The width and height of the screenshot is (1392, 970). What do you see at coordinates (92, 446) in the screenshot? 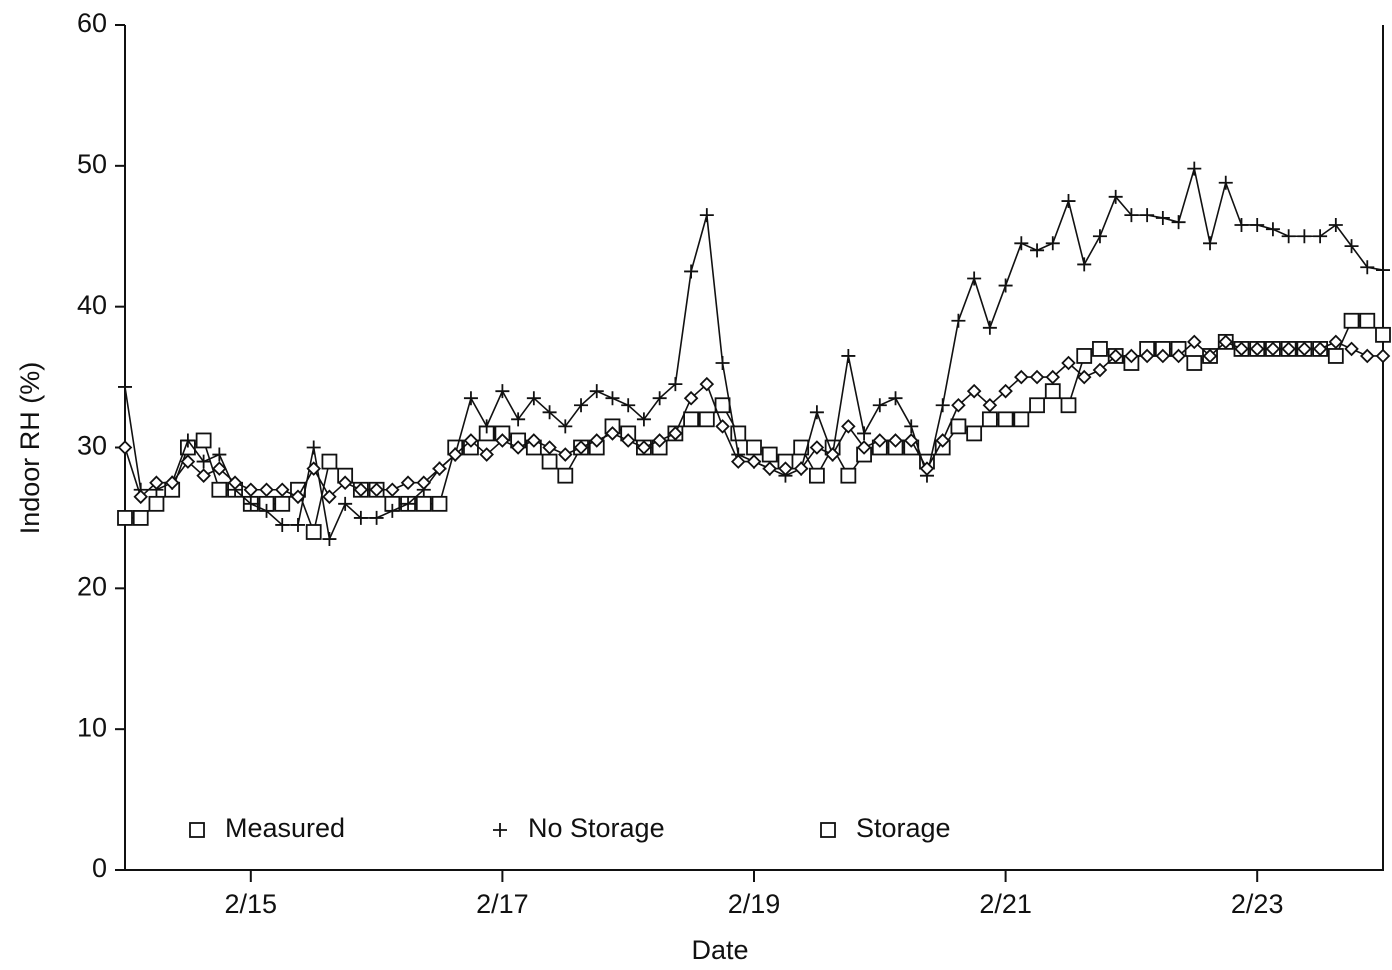
I see `y-tick-label: 30` at bounding box center [92, 446].